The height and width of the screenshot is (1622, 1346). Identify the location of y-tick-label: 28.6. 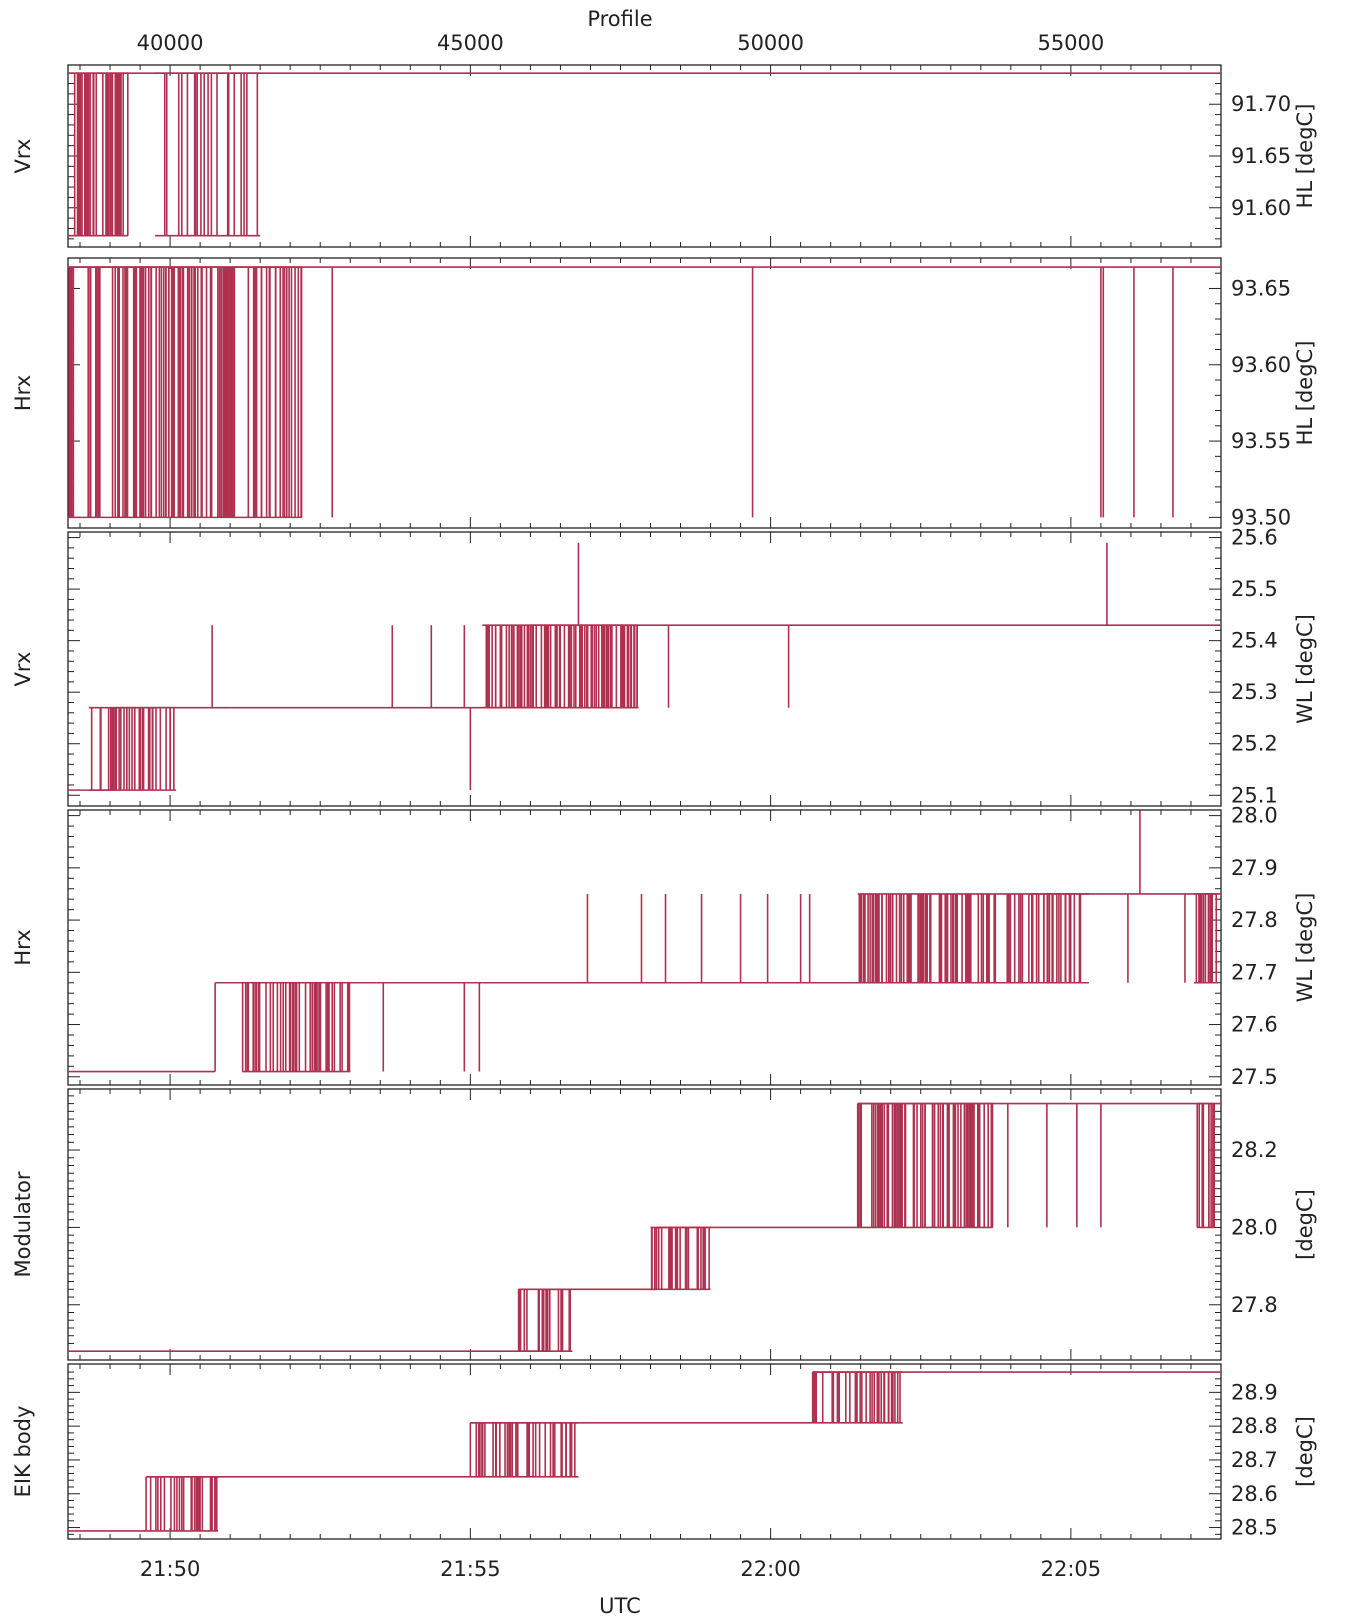
(1254, 1494).